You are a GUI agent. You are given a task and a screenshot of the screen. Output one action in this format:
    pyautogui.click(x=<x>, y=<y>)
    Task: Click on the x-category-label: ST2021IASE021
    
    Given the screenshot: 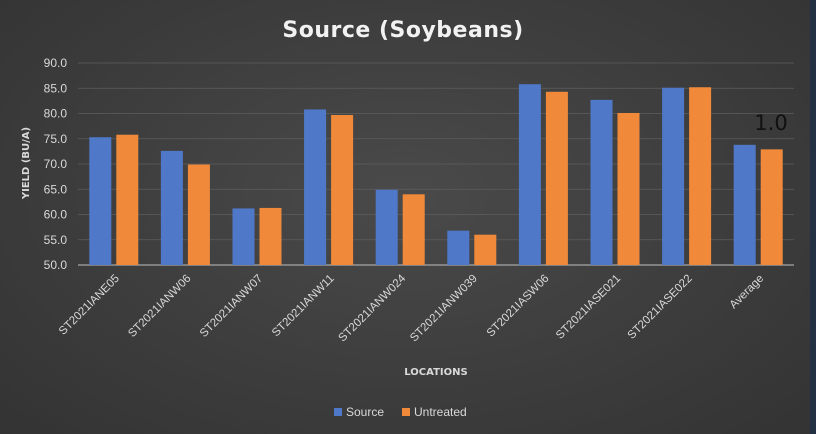 What is the action you would take?
    pyautogui.click(x=588, y=307)
    